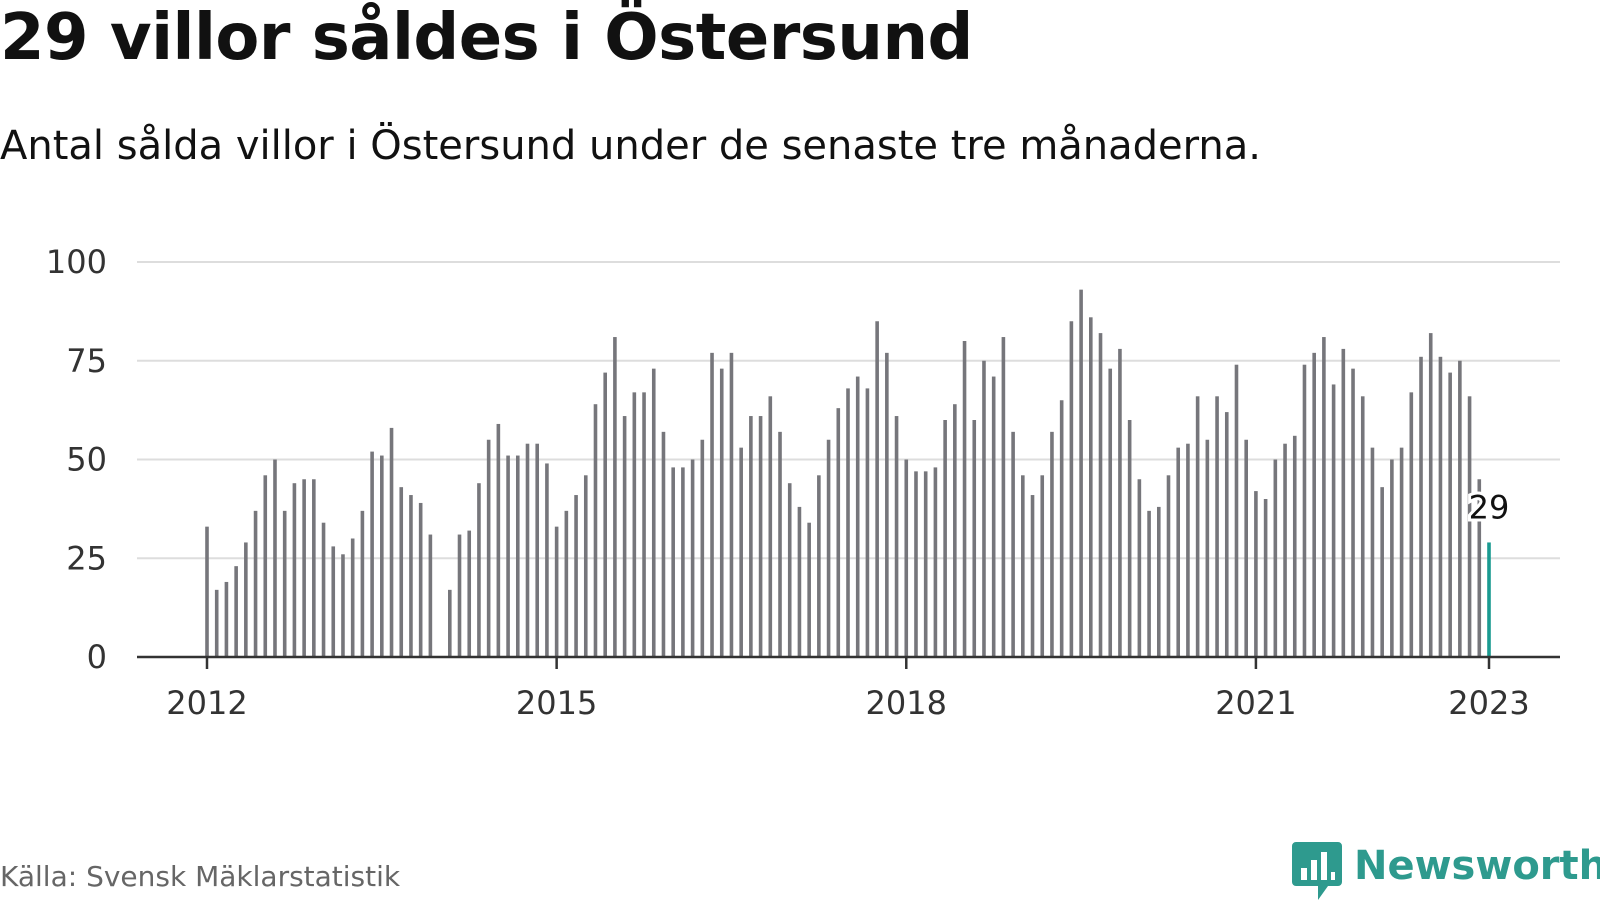 The image size is (1600, 902). I want to click on x-tick-label: 2018, so click(906, 703).